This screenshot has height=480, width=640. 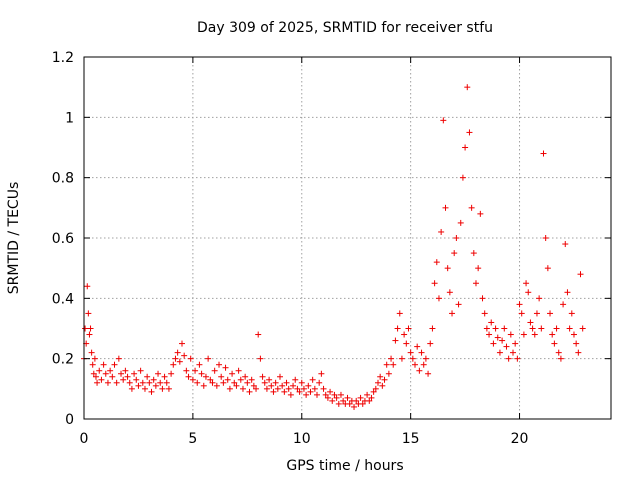 What do you see at coordinates (69, 118) in the screenshot?
I see `y-tick-label: 1` at bounding box center [69, 118].